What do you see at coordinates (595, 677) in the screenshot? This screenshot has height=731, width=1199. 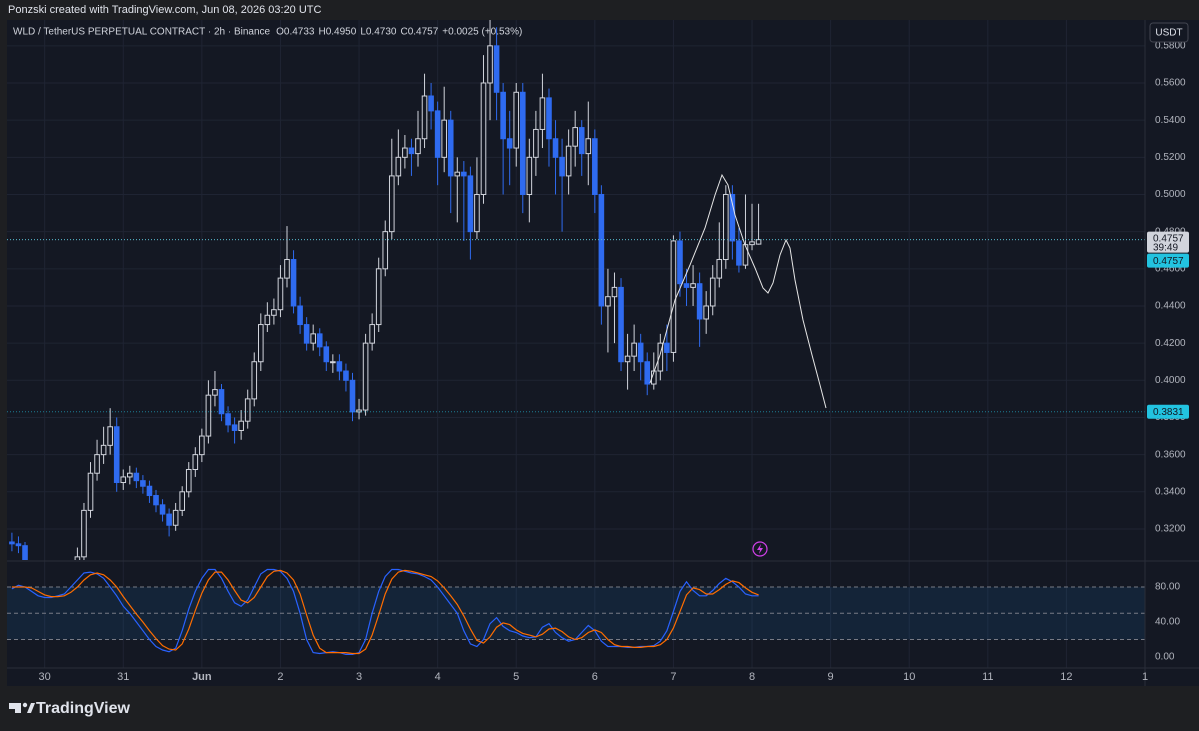 I see `x-tick-label: 6` at bounding box center [595, 677].